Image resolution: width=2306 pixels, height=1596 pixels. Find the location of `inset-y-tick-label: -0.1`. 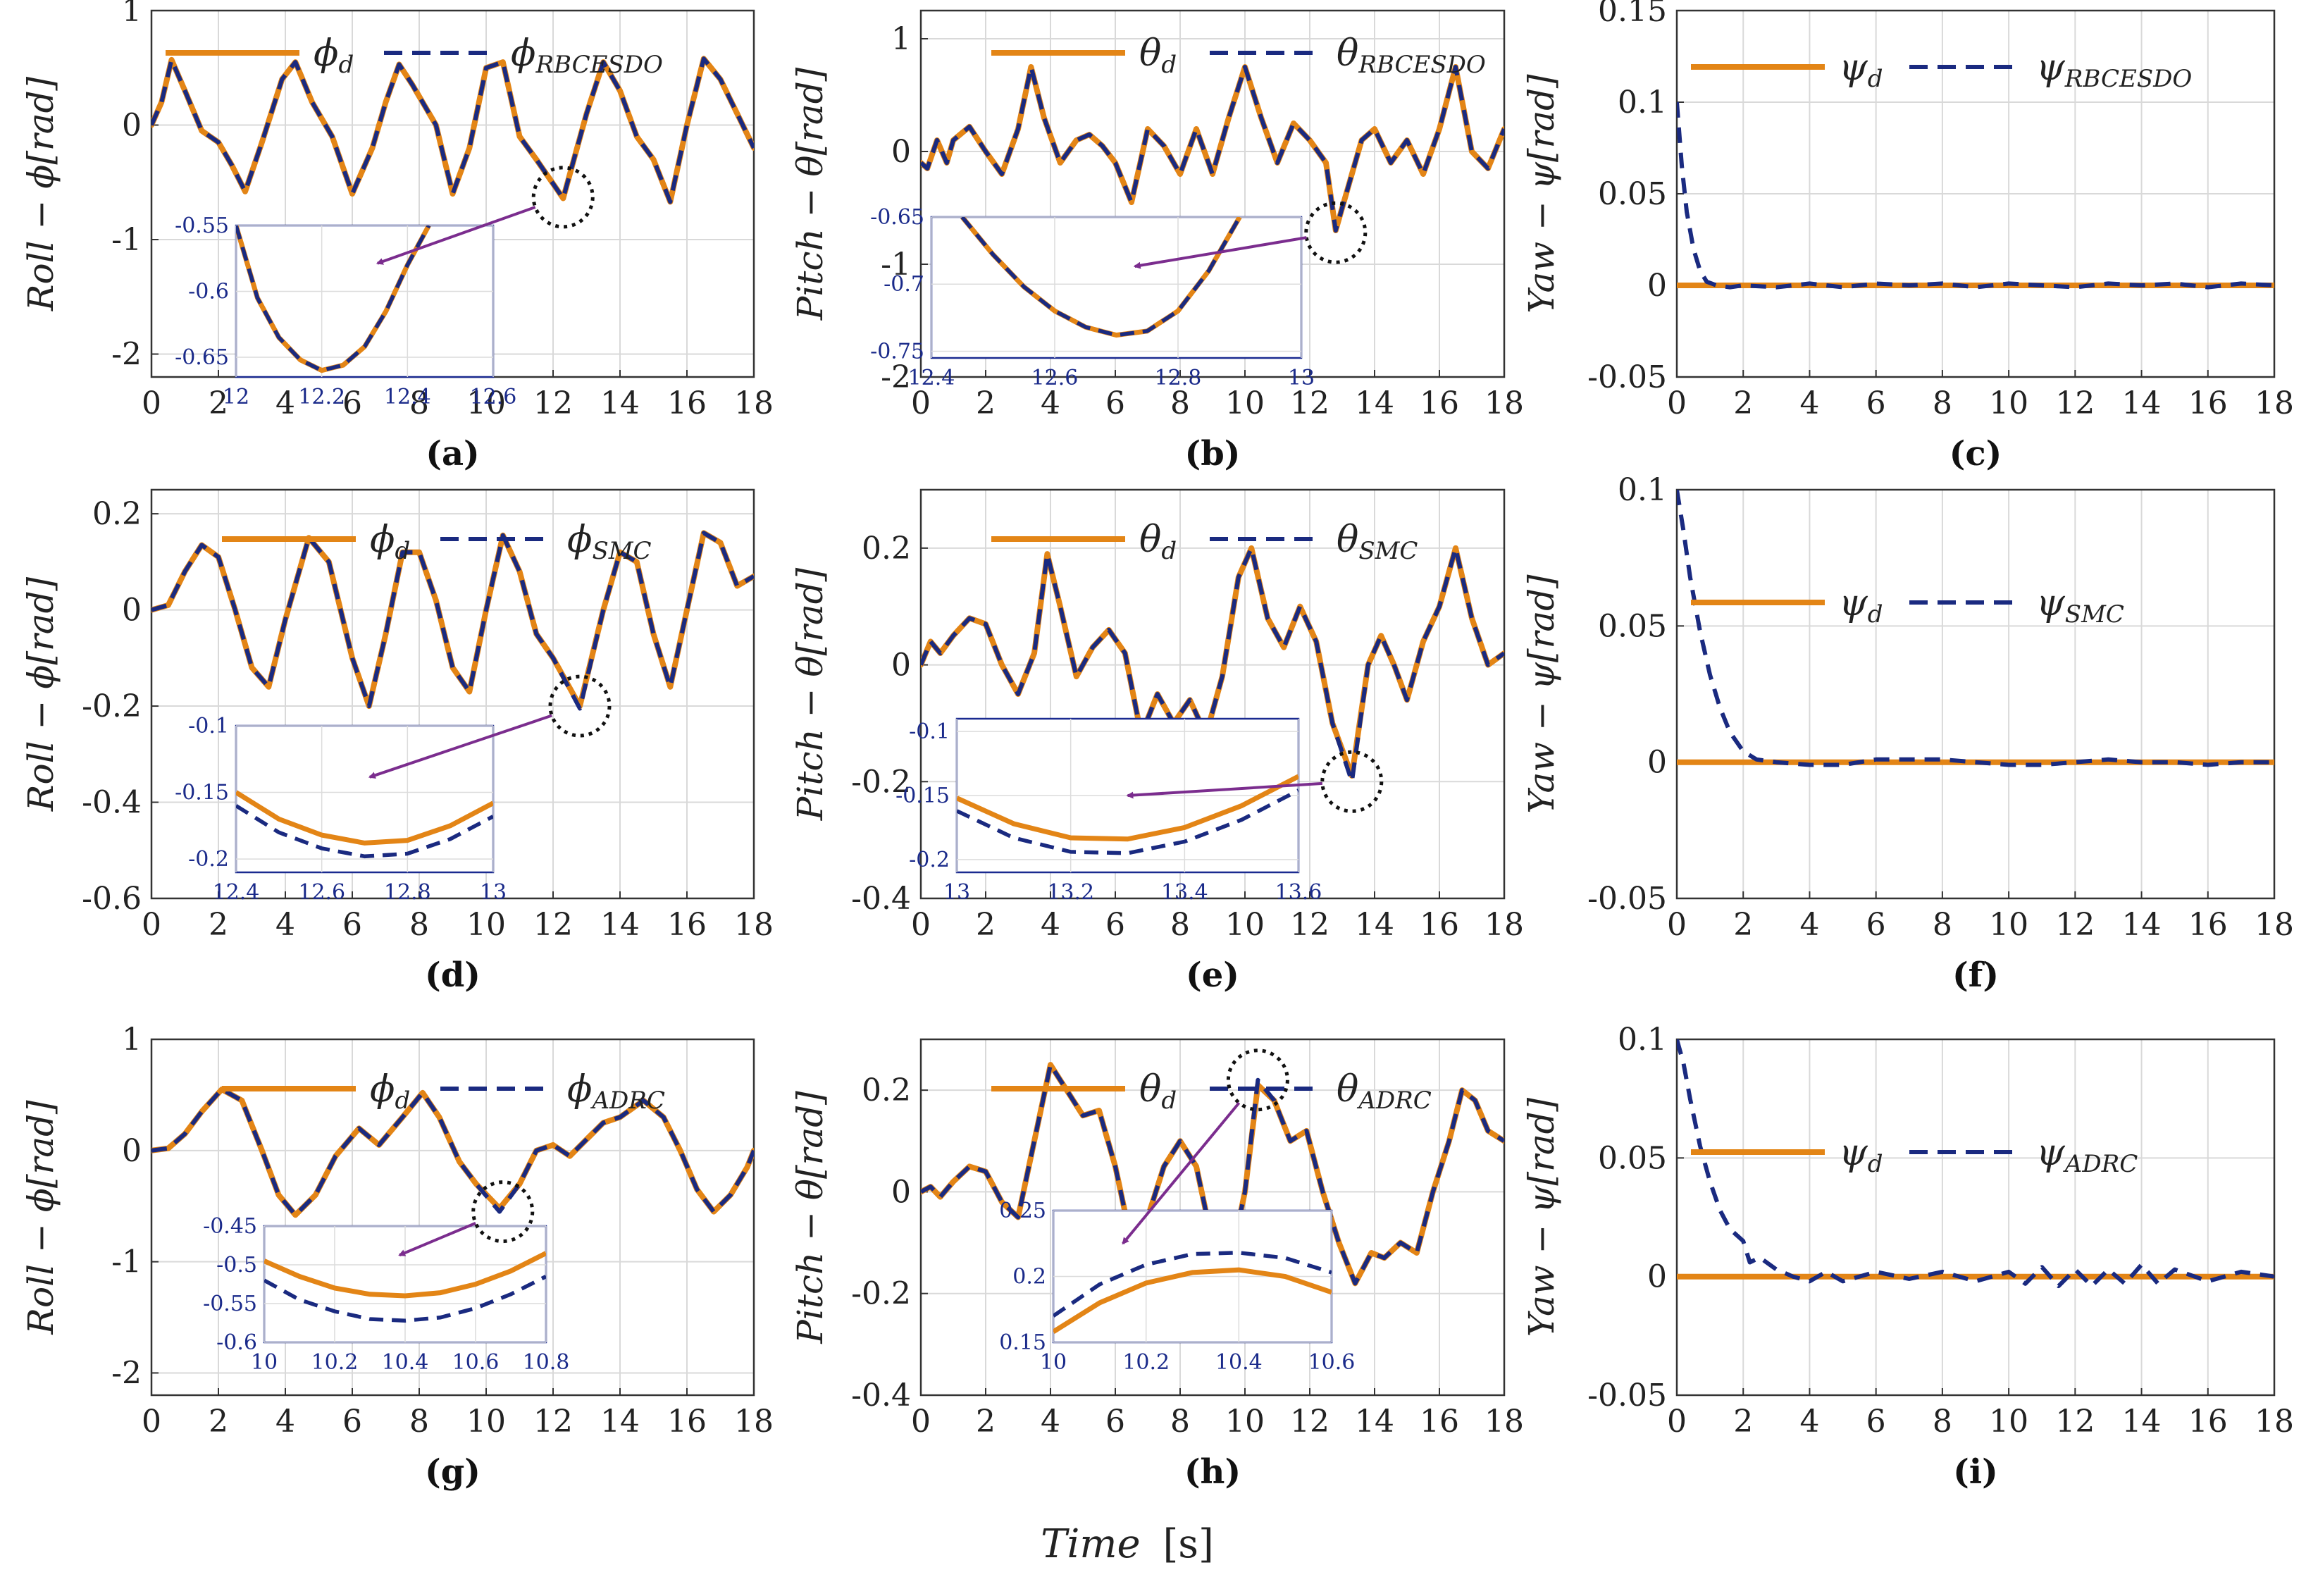

inset-y-tick-label: -0.1 is located at coordinates (929, 731).